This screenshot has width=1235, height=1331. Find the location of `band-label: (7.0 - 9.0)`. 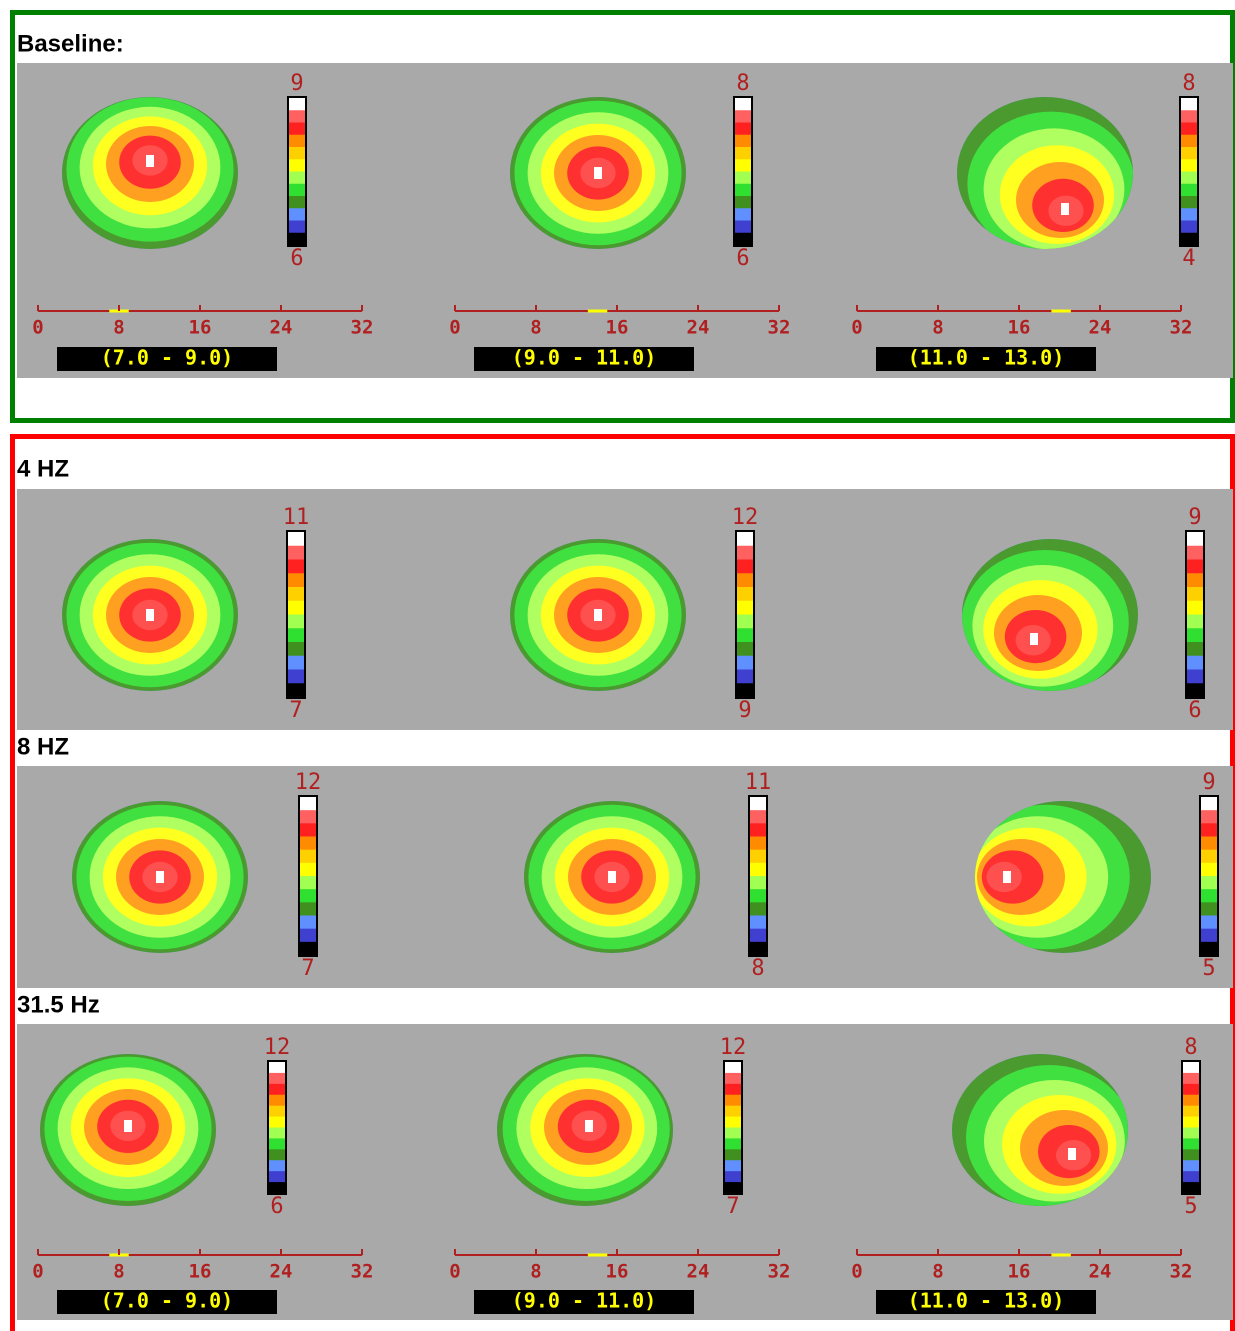

band-label: (7.0 - 9.0) is located at coordinates (167, 358).